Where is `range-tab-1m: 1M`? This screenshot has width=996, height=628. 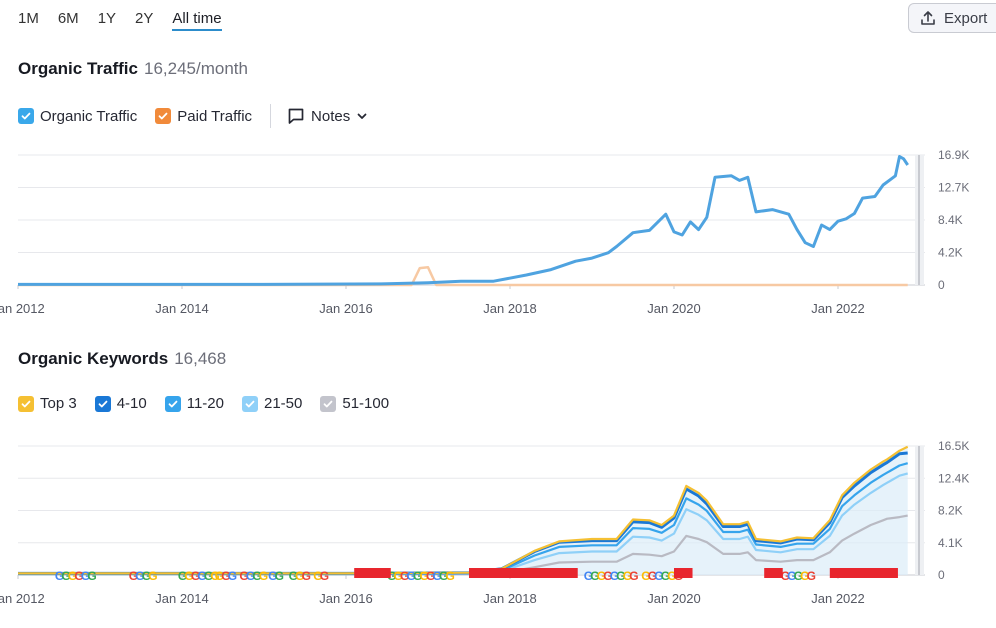 range-tab-1m: 1M is located at coordinates (28, 18).